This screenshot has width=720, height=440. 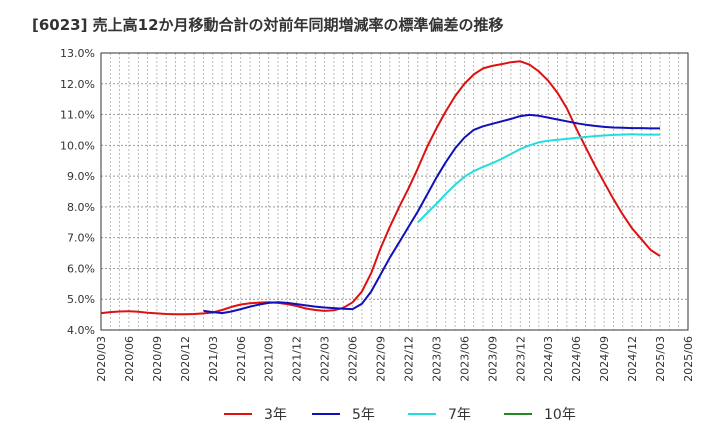 I want to click on x-tick-label: 2024/12, so click(x=632, y=359).